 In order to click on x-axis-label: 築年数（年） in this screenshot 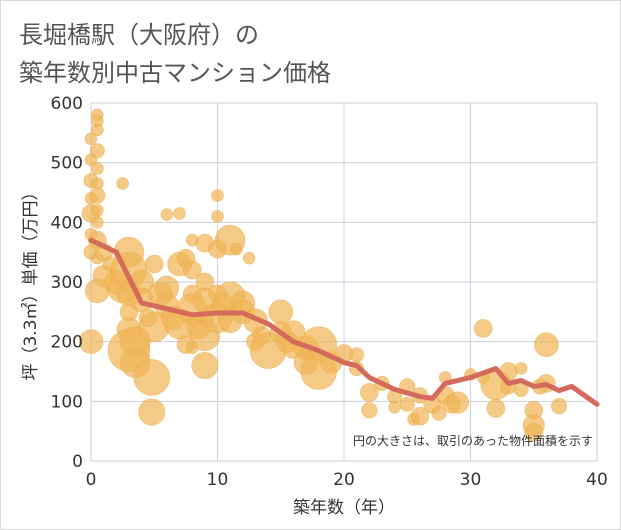, I will do `click(344, 508)`.